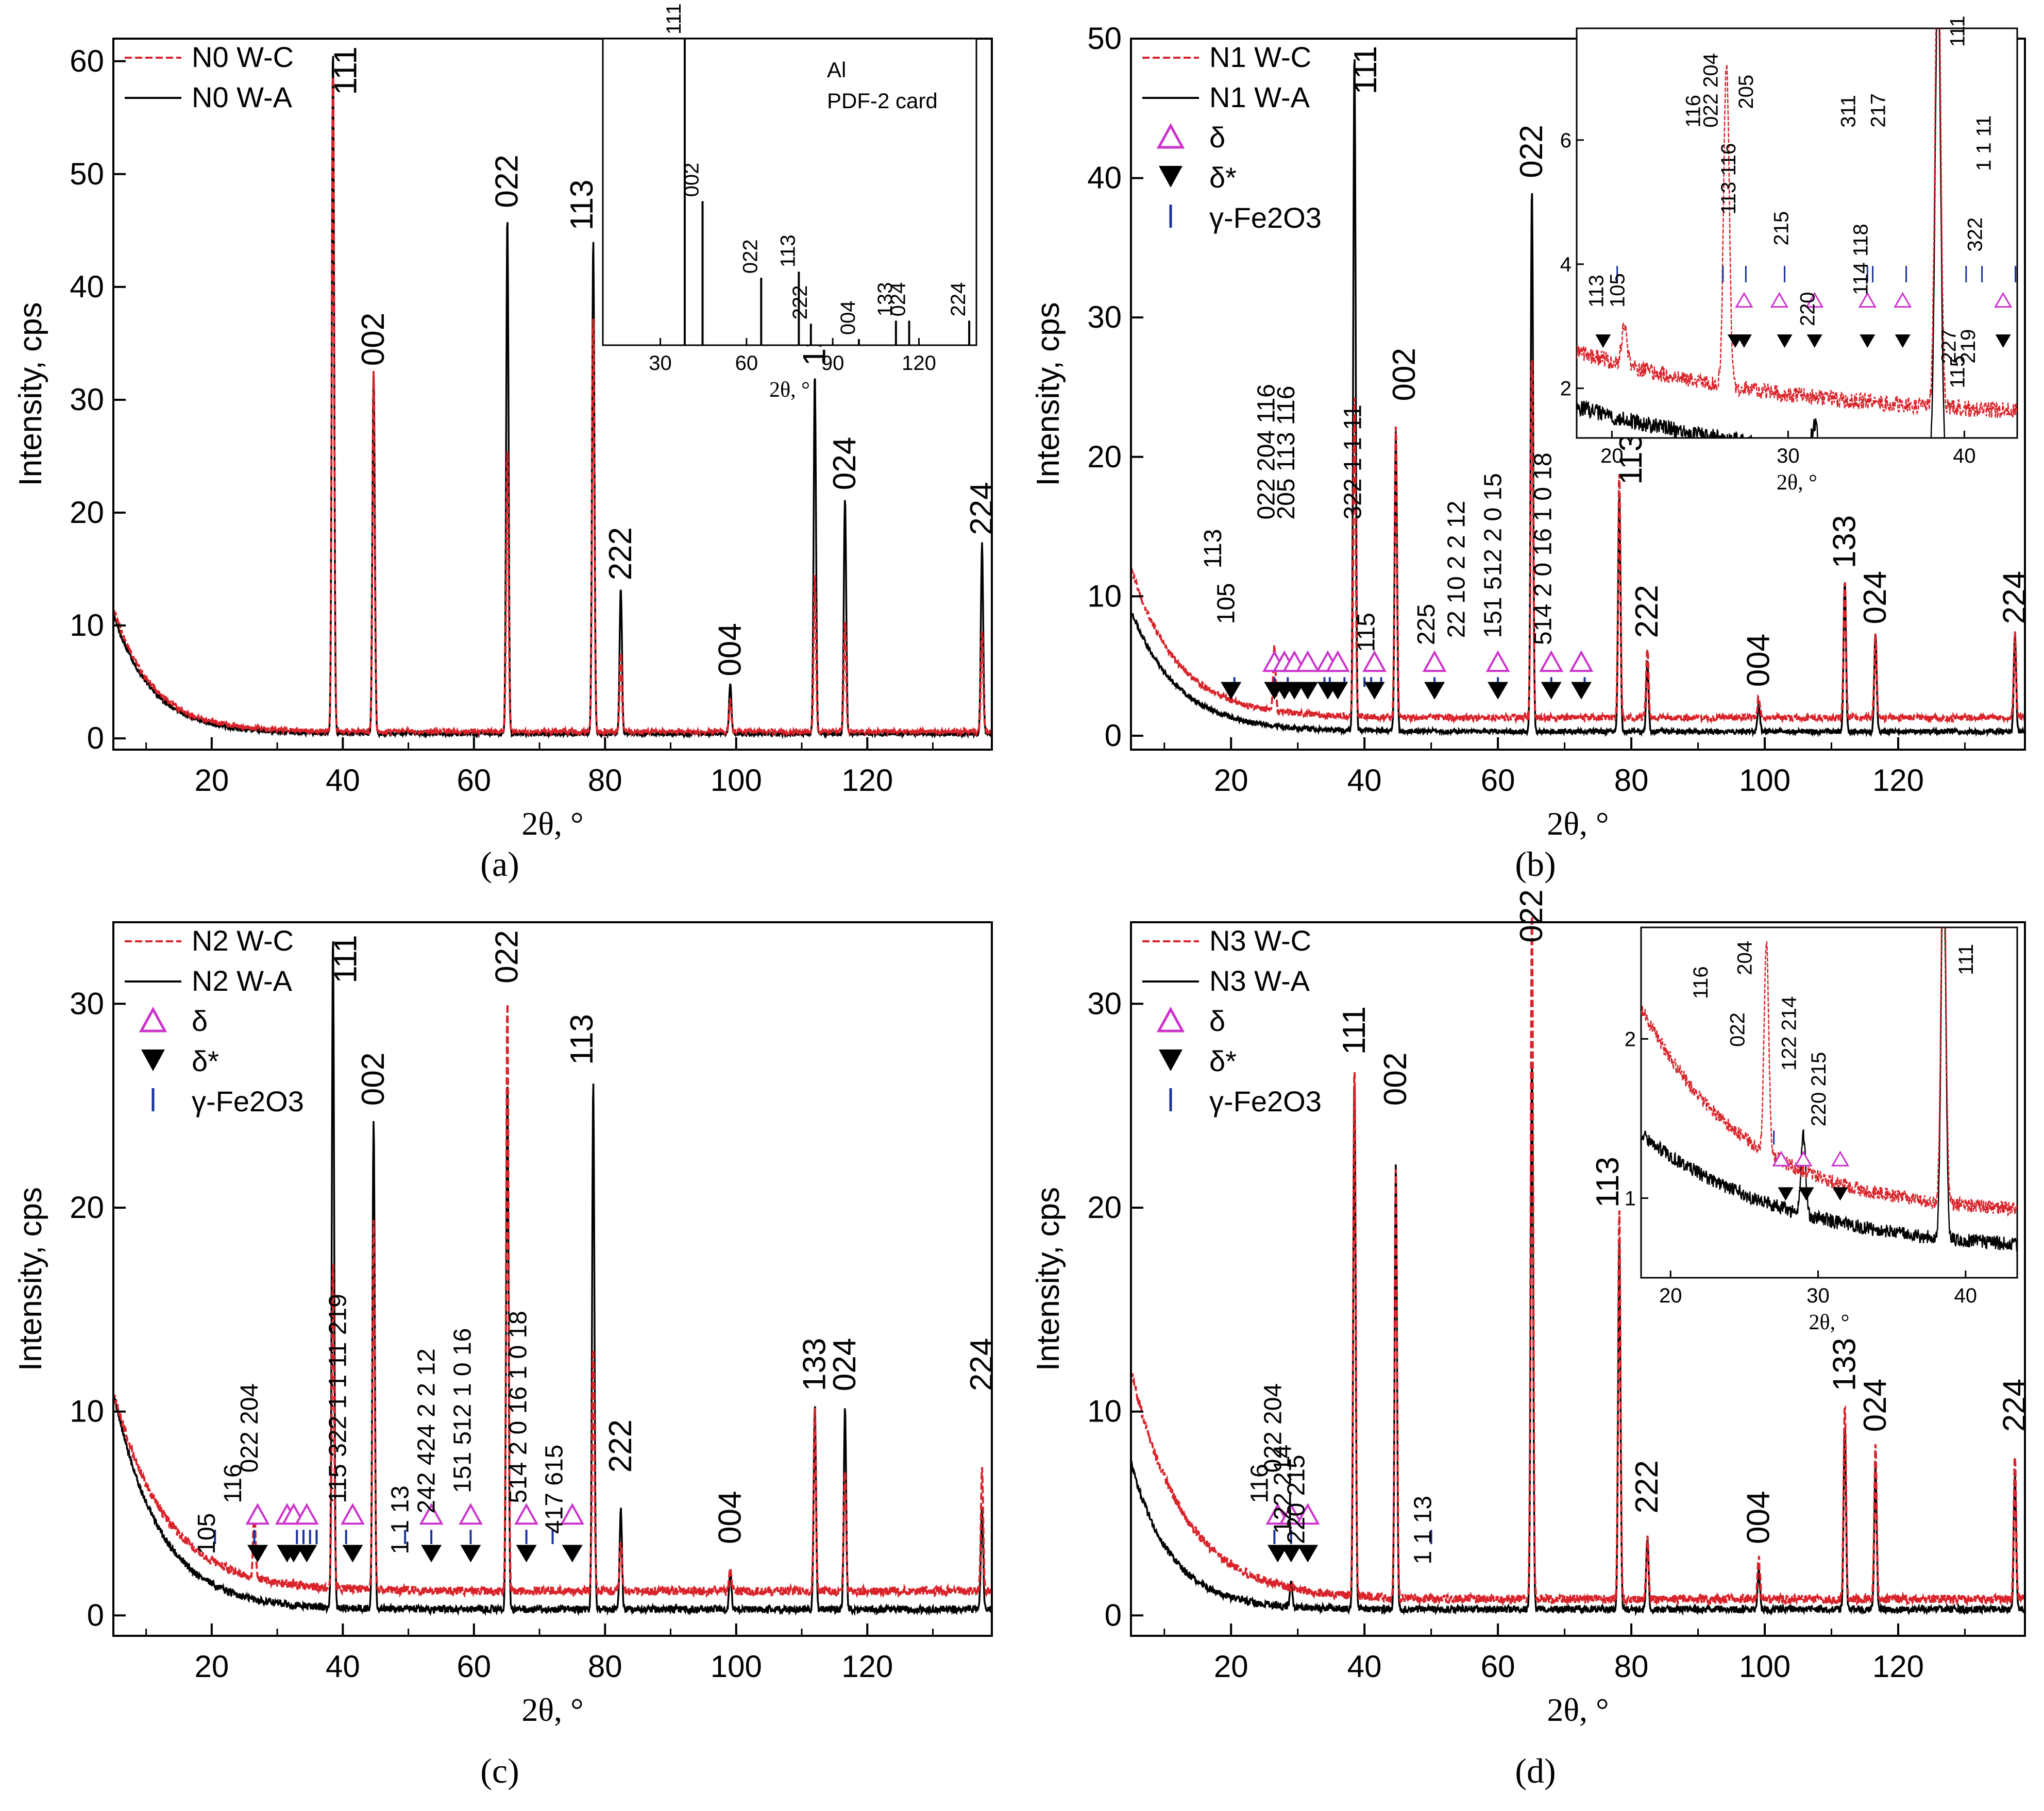 The image size is (2044, 1811). Describe the element at coordinates (1957, 372) in the screenshot. I see `inset-label: 115` at that location.